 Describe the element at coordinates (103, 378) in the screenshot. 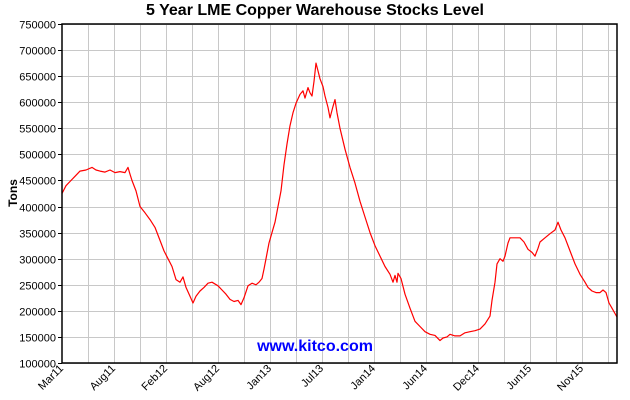

I see `x-tick-label: Aug11` at that location.